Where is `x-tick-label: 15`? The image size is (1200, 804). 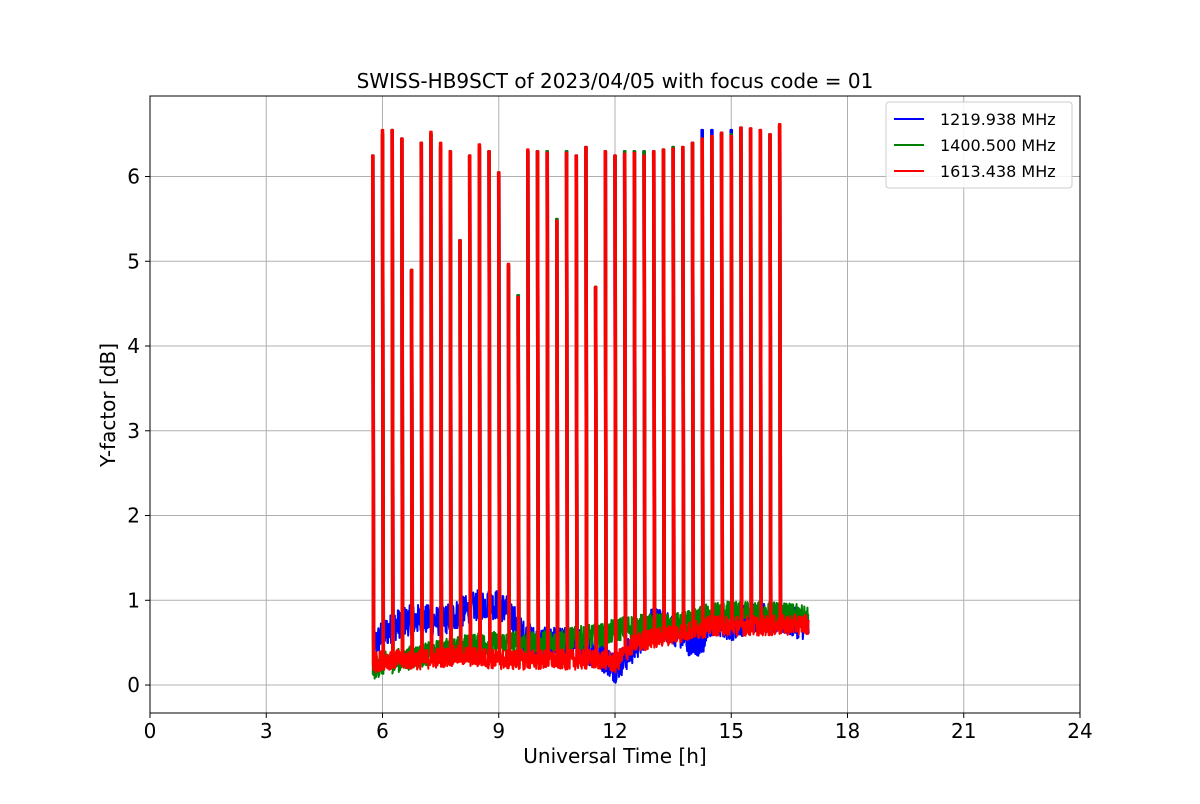
x-tick-label: 15 is located at coordinates (731, 731).